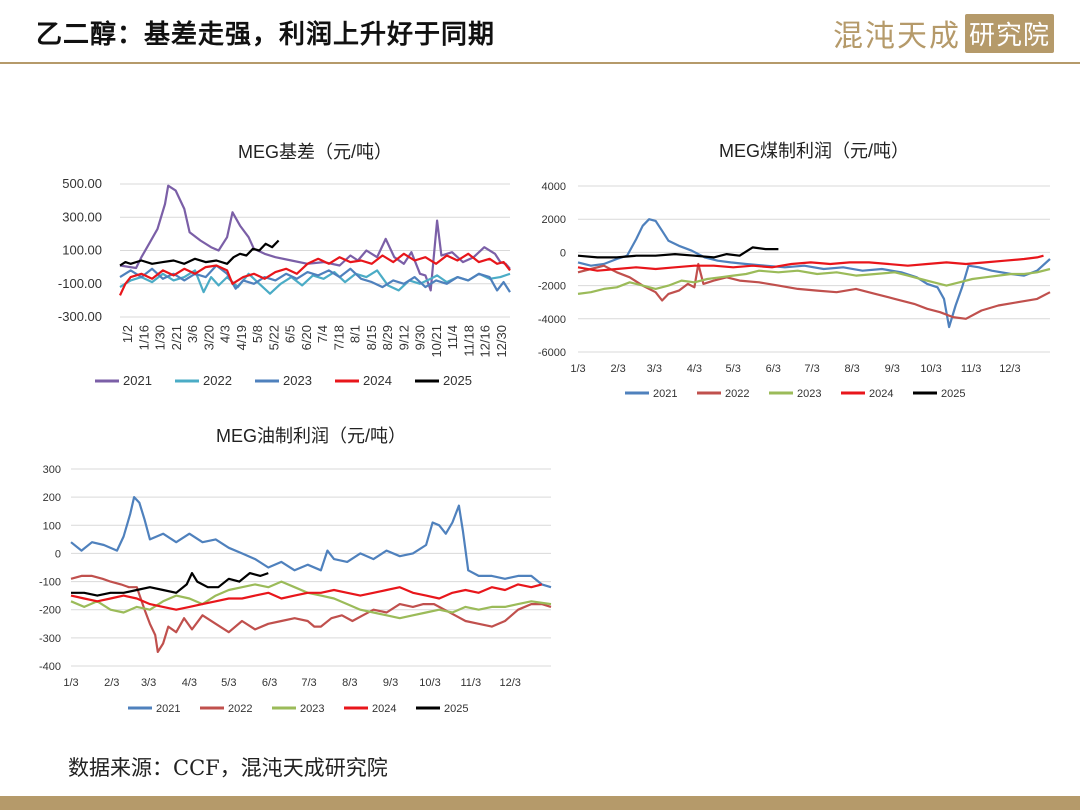  I want to click on logo: 混沌天成 研究院, so click(943, 33).